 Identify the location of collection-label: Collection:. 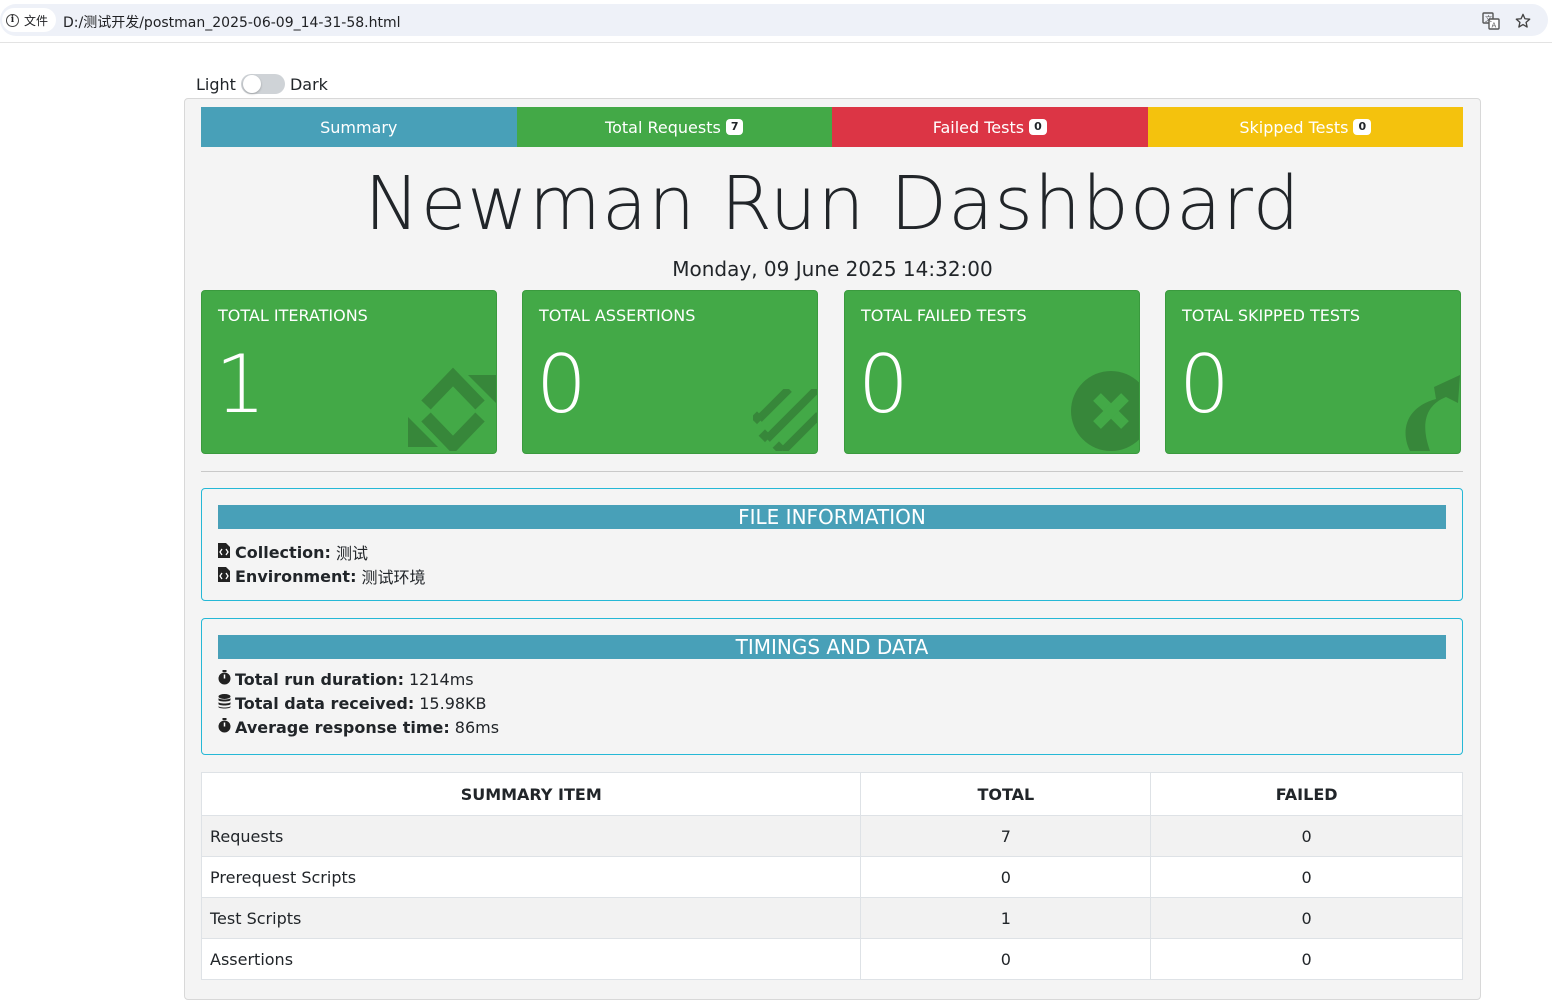
(283, 552).